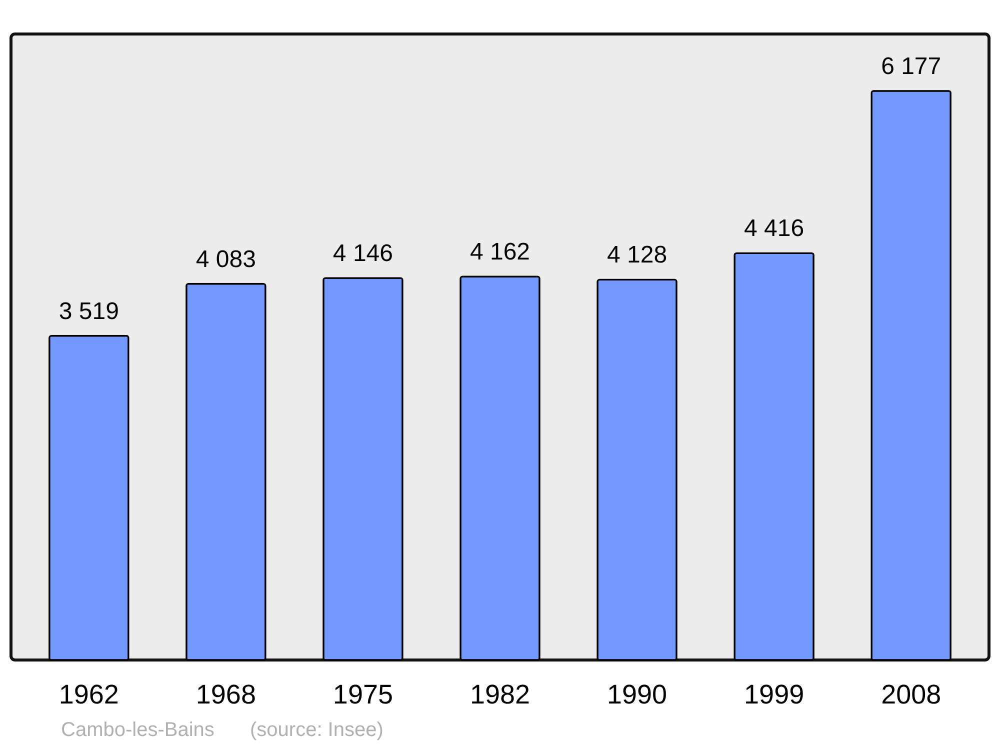 Image resolution: width=1000 pixels, height=747 pixels. I want to click on x-tick-label: 2008, so click(911, 695).